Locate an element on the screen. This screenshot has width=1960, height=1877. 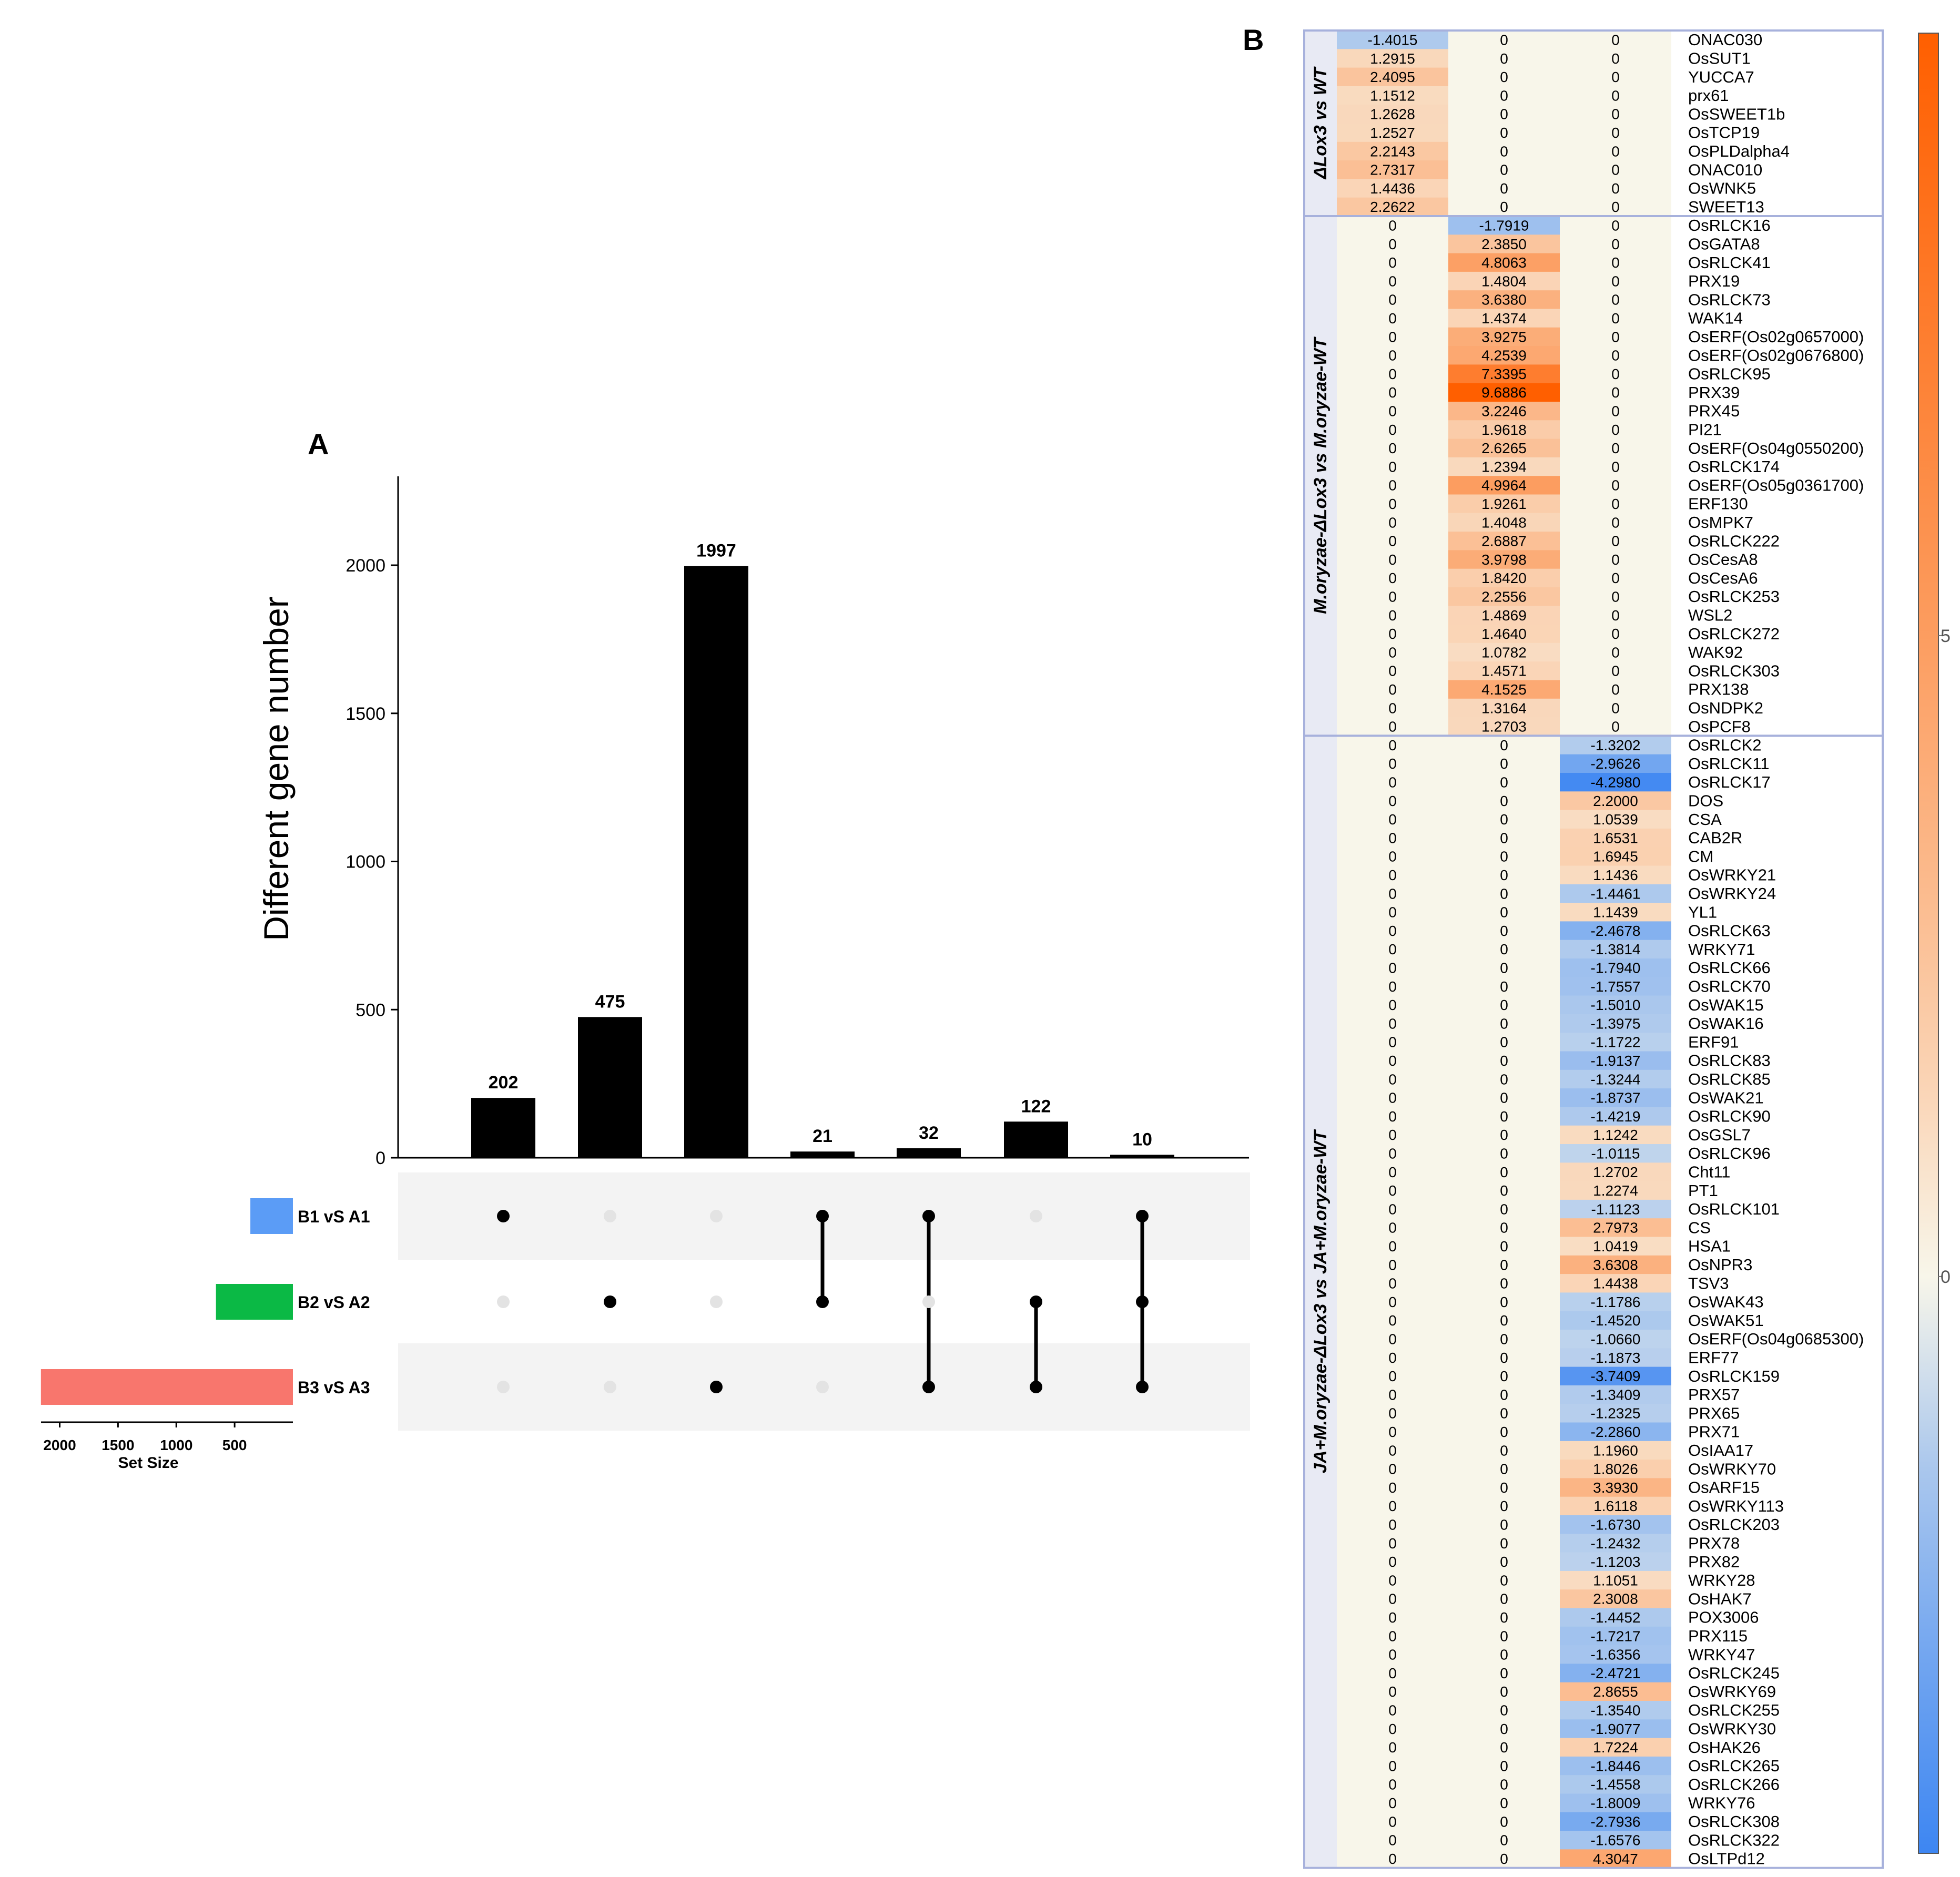
bar-data-label: 202 is located at coordinates (504, 1083).